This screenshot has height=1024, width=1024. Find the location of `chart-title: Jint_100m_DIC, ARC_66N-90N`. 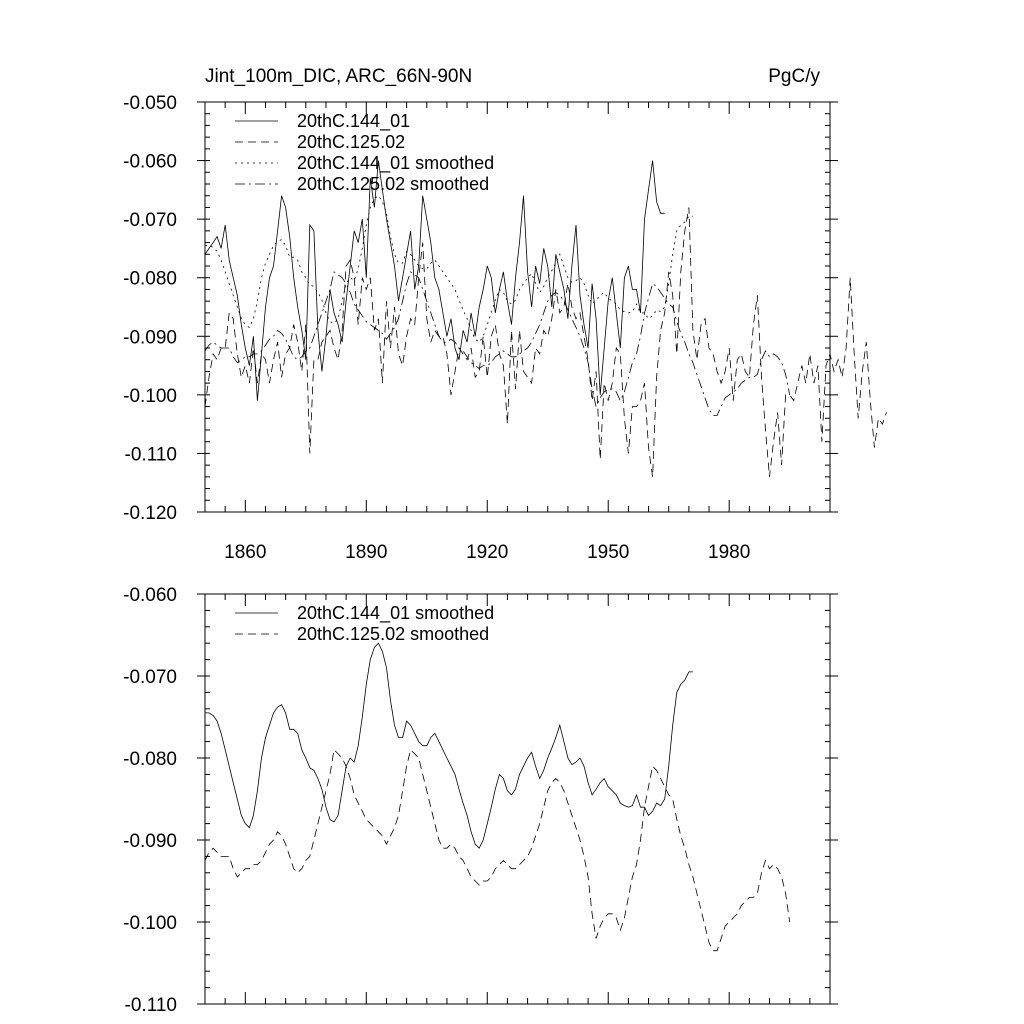

chart-title: Jint_100m_DIC, ARC_66N-90N is located at coordinates (338, 76).